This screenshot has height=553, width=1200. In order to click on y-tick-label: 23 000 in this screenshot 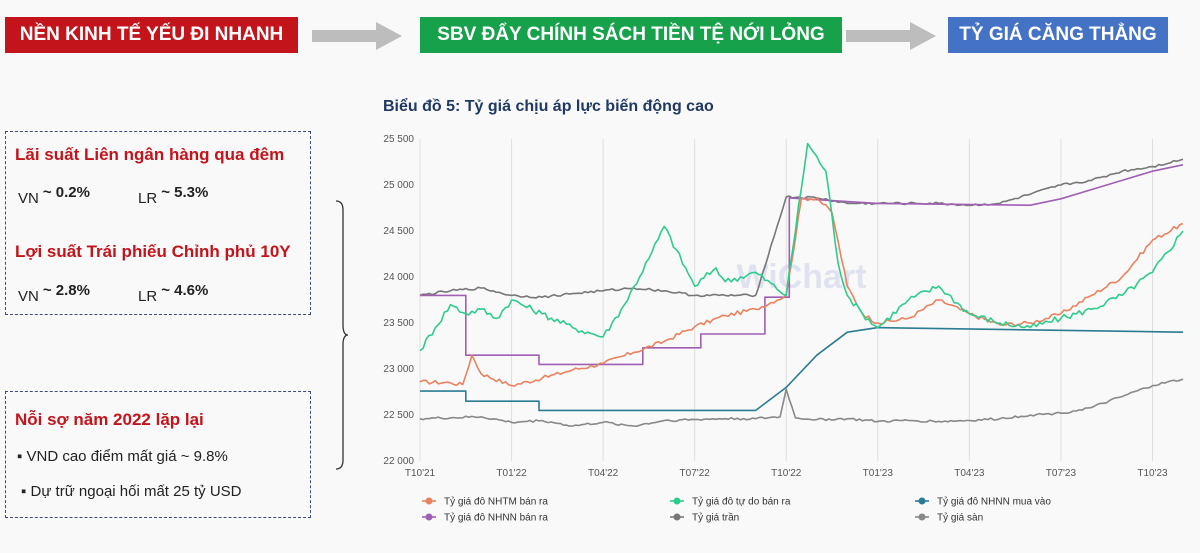, I will do `click(398, 369)`.